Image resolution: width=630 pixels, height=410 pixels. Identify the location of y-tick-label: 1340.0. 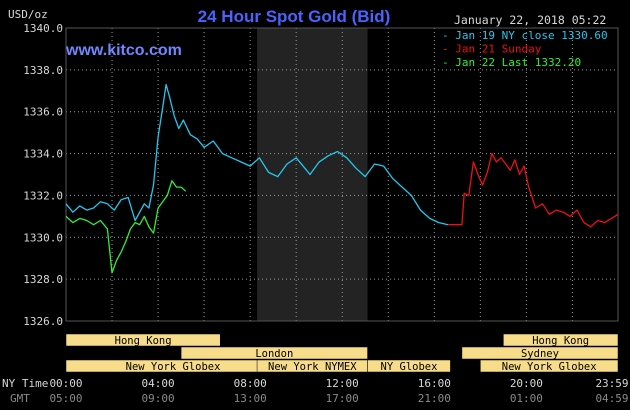
(43, 28).